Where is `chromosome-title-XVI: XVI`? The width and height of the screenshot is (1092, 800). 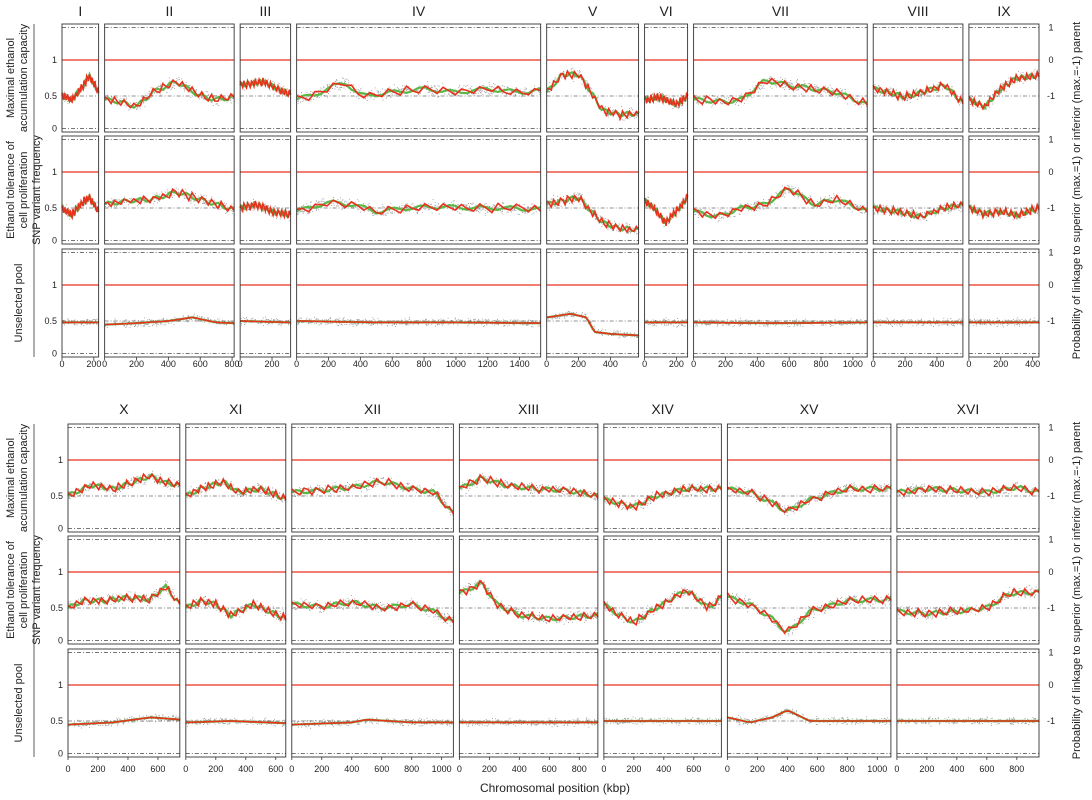 chromosome-title-XVI: XVI is located at coordinates (968, 409).